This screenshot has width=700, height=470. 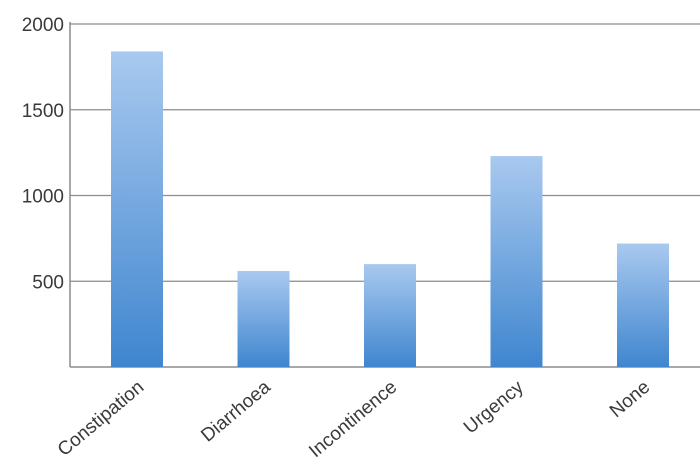 What do you see at coordinates (48, 282) in the screenshot?
I see `y-tick-label: 500` at bounding box center [48, 282].